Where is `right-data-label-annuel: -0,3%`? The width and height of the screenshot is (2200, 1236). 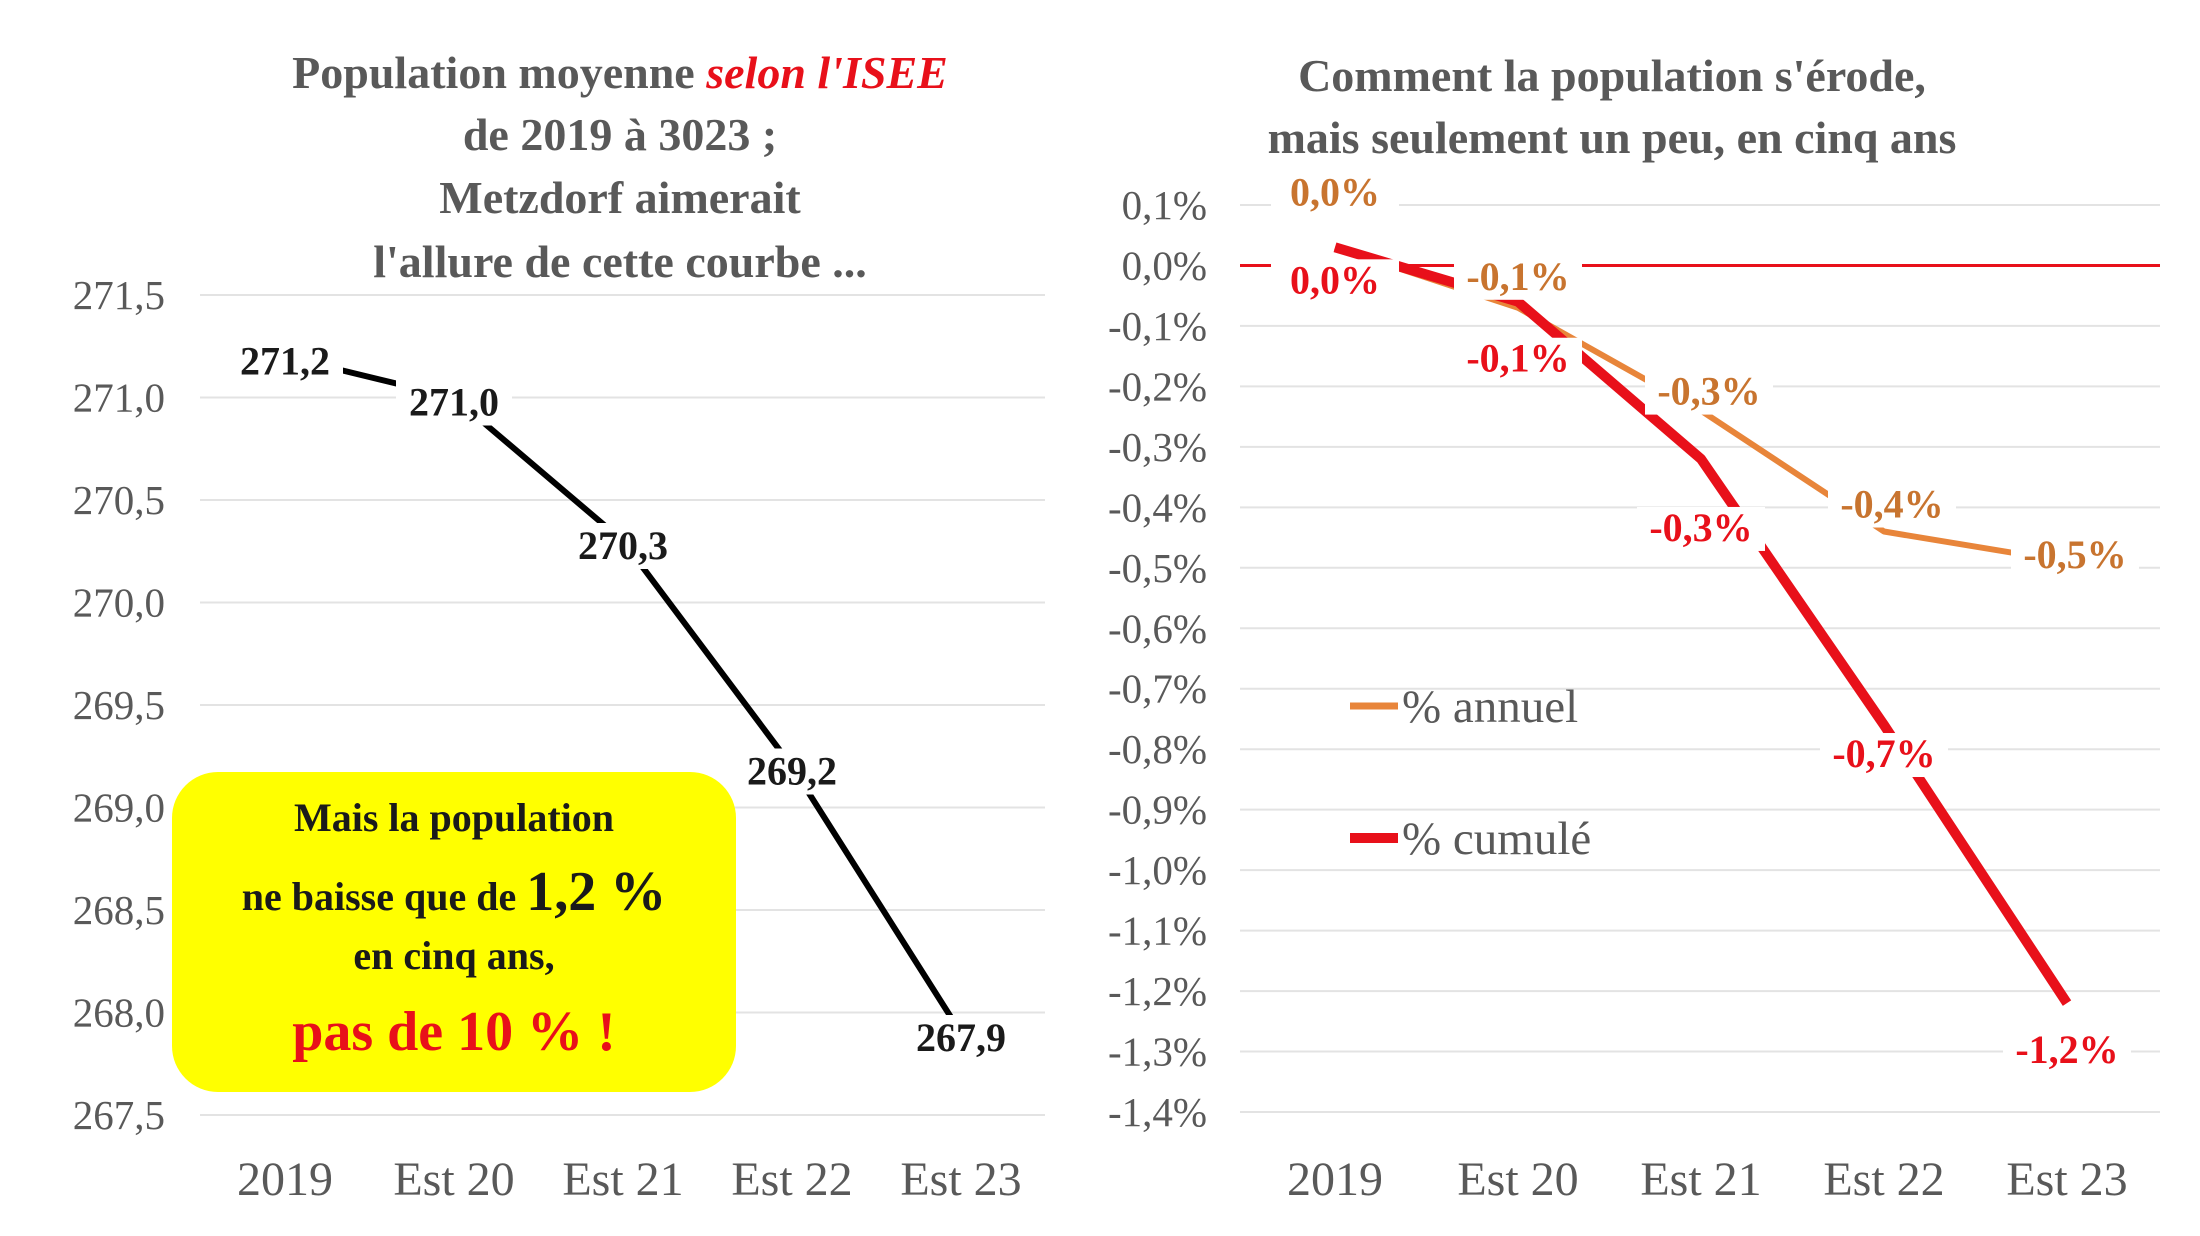 right-data-label-annuel: -0,3% is located at coordinates (1708, 391).